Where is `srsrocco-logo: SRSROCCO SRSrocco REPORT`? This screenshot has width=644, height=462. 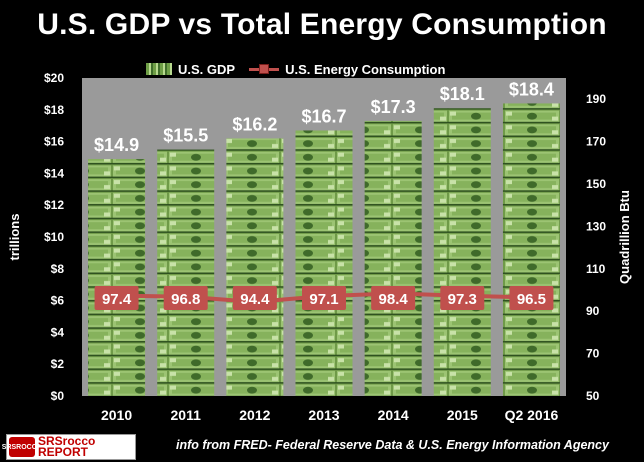 srsrocco-logo: SRSROCCO SRSrocco REPORT is located at coordinates (69, 447).